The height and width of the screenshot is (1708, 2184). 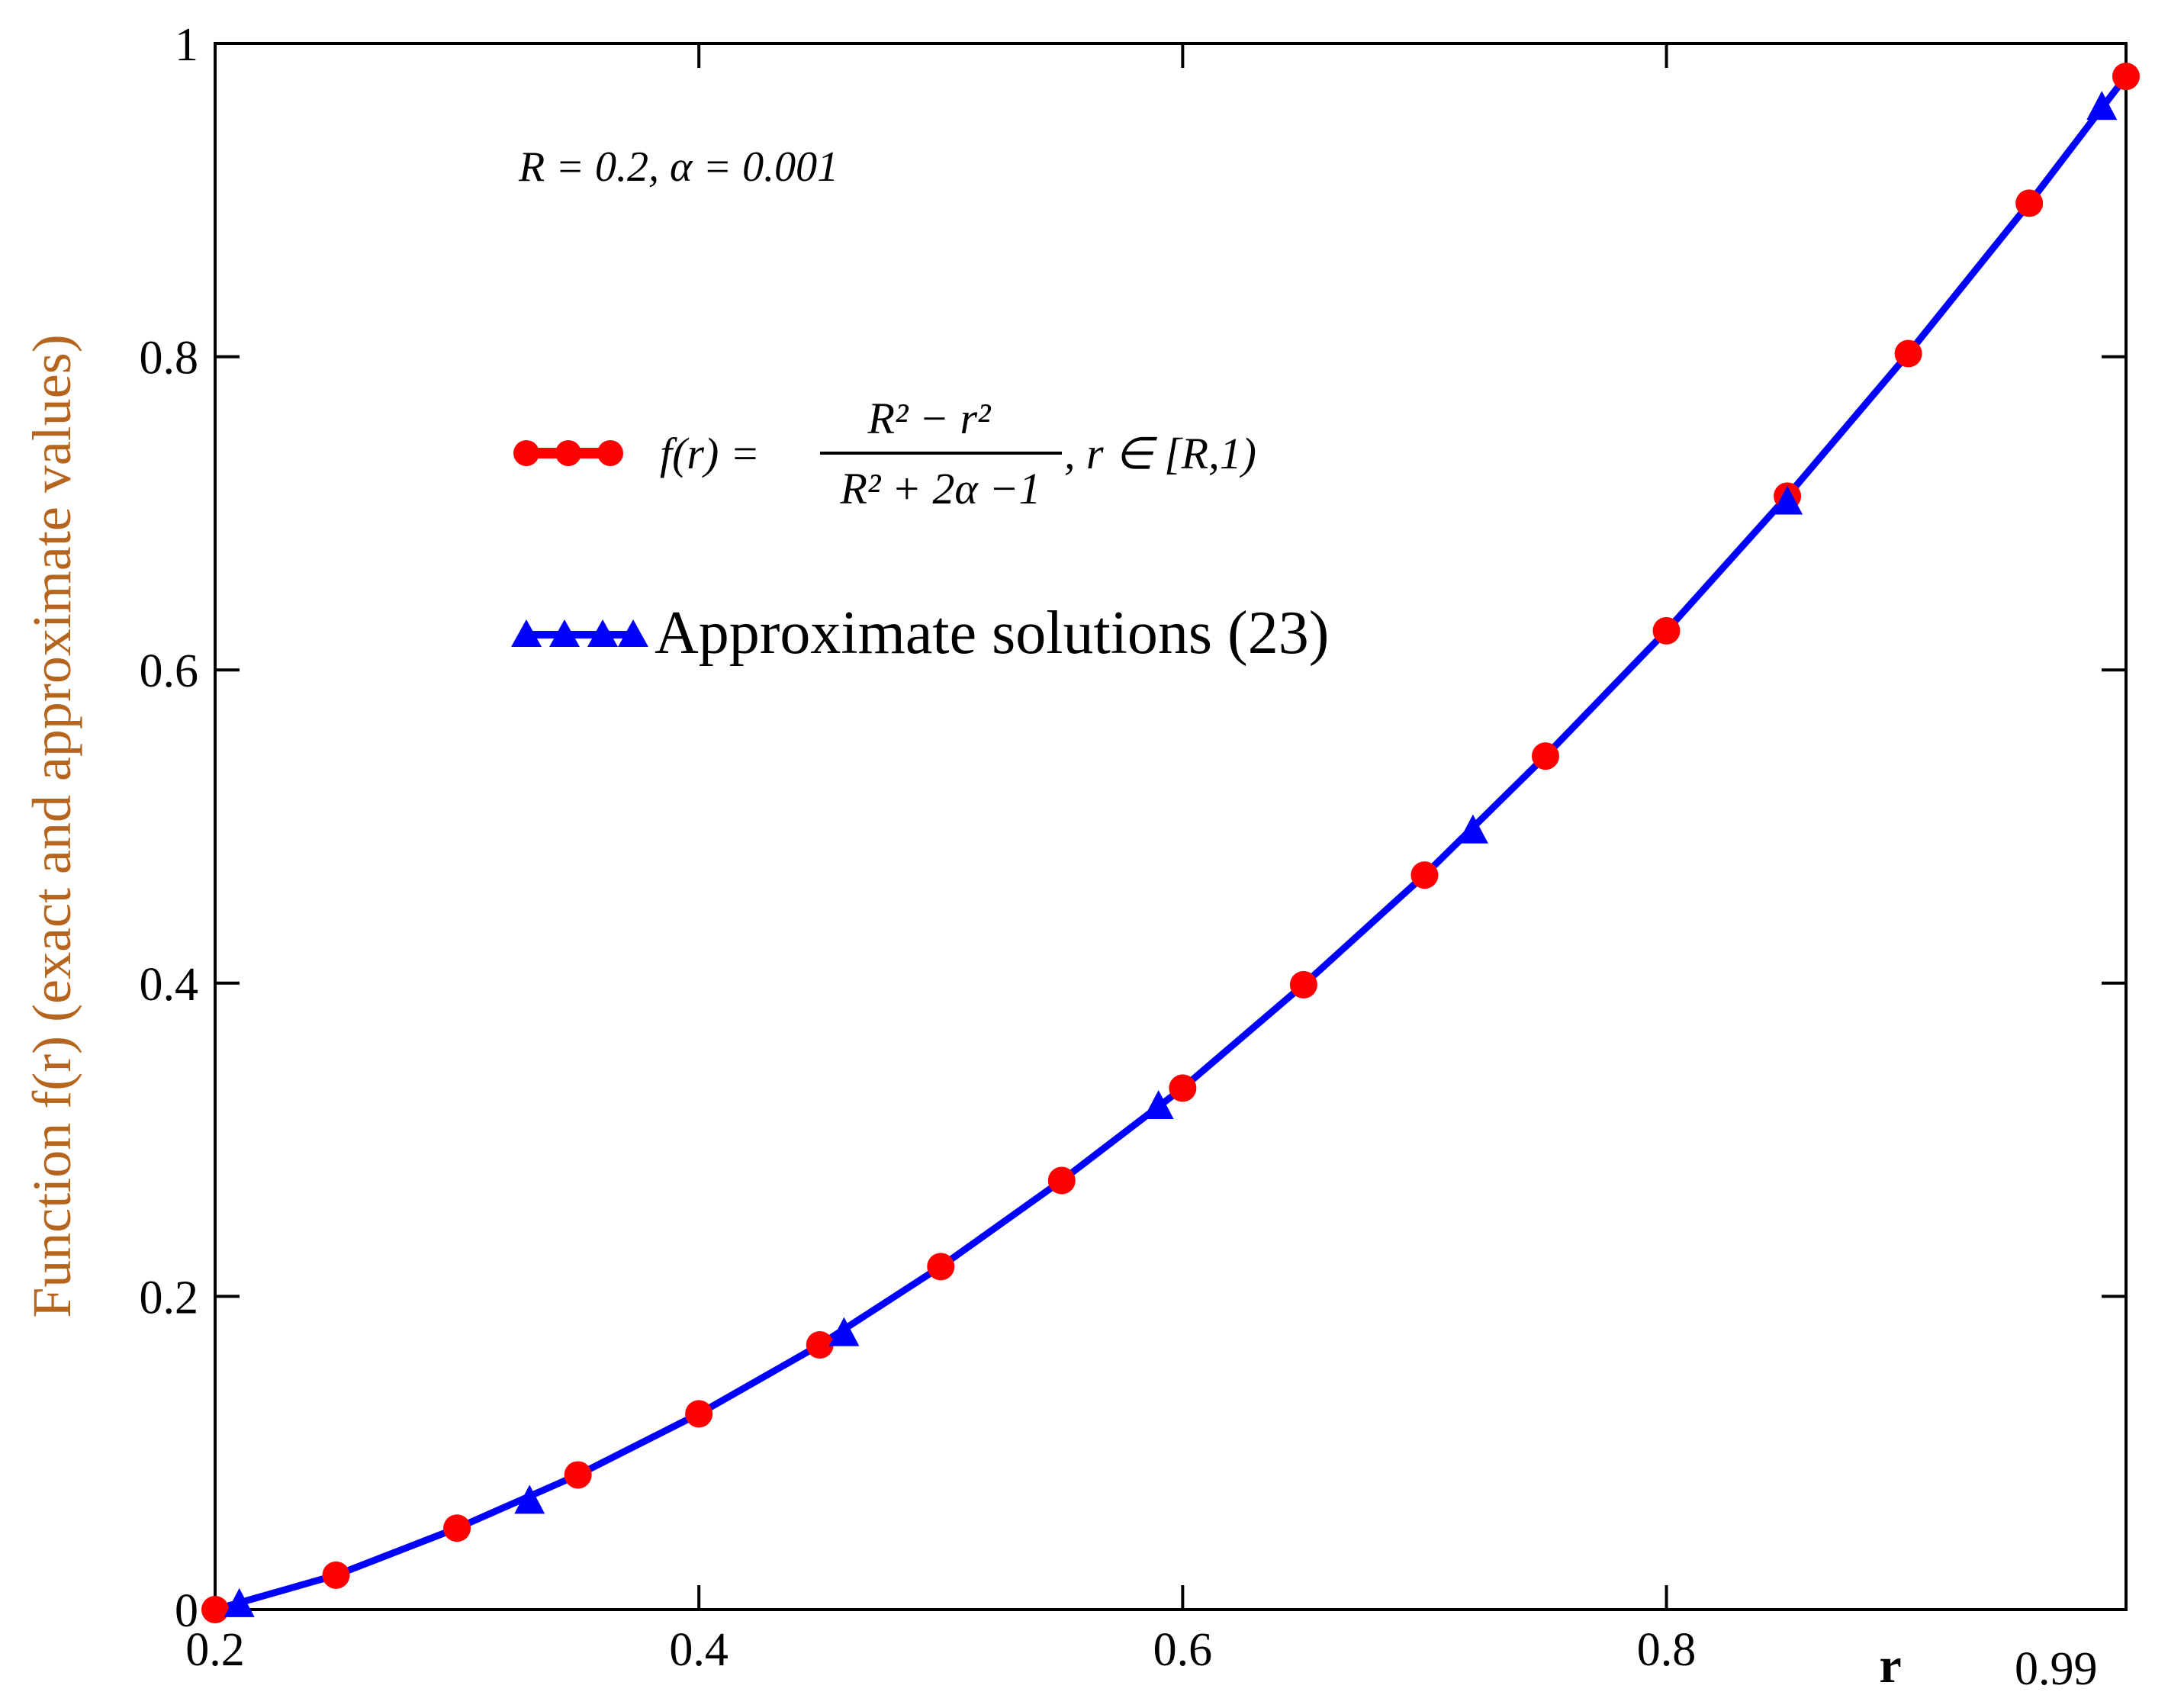 I want to click on x-tick-label: 0.4, so click(x=699, y=1650).